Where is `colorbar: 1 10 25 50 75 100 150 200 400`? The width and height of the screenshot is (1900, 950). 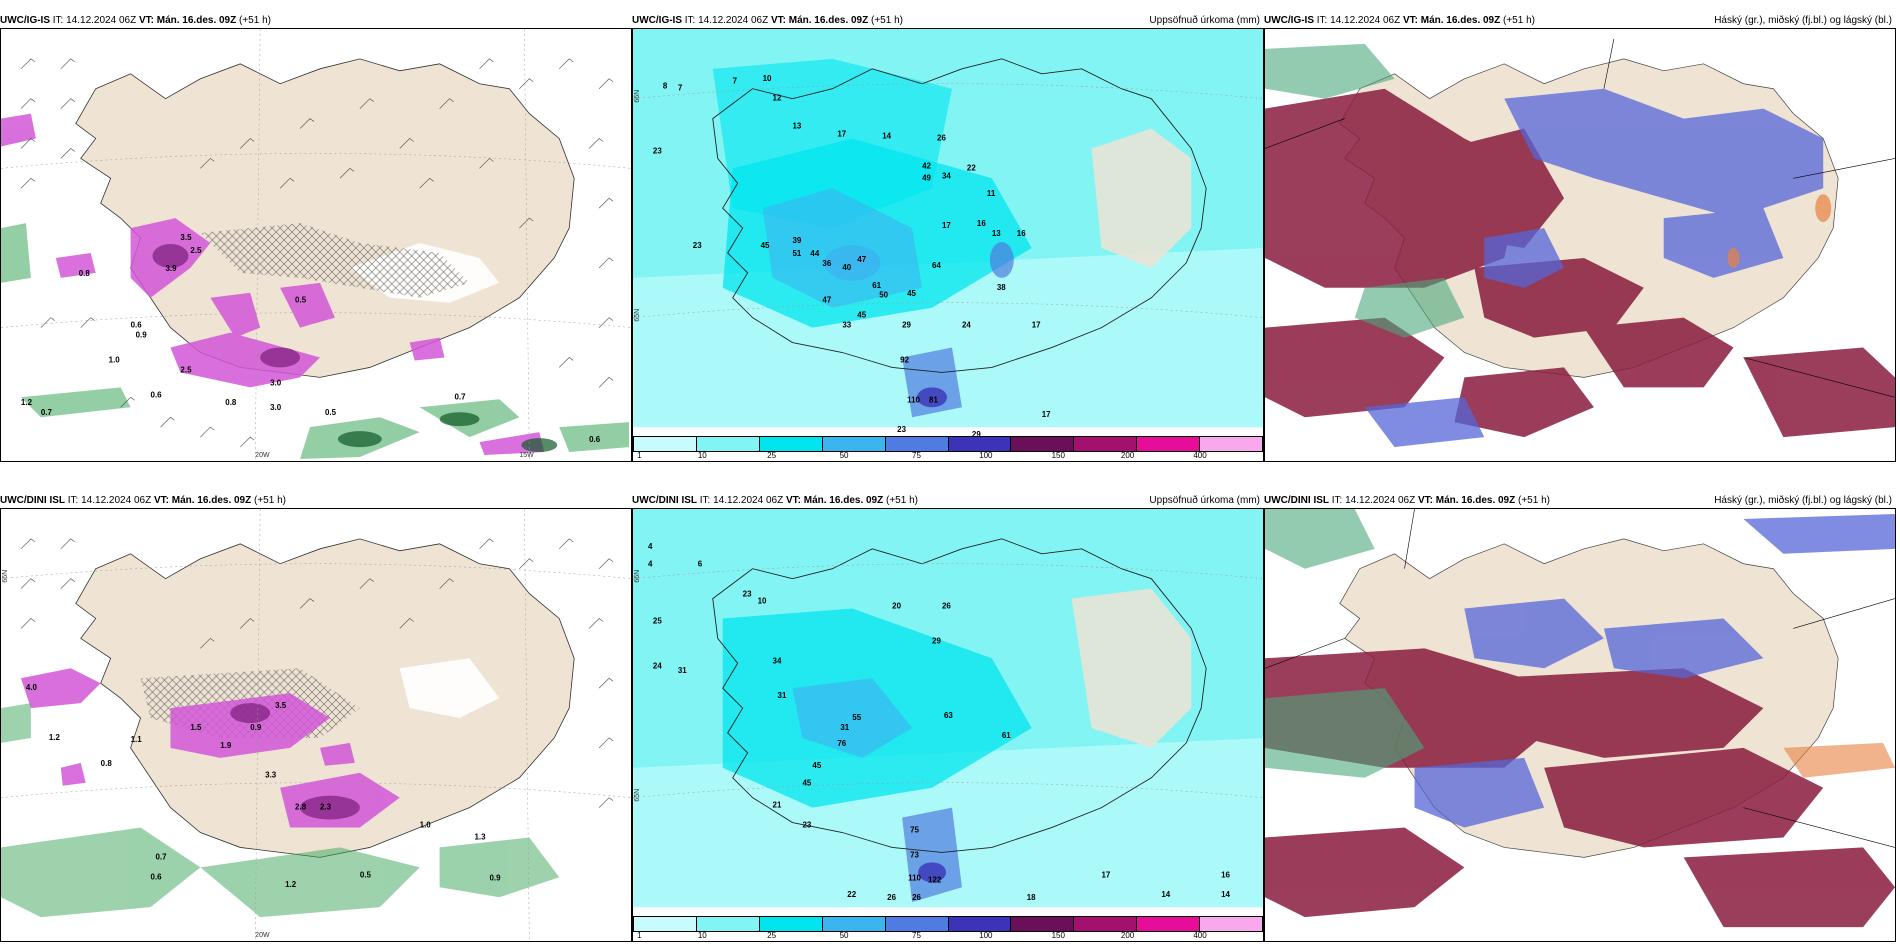
colorbar: 1 10 25 50 75 100 150 200 400 is located at coordinates (948, 448).